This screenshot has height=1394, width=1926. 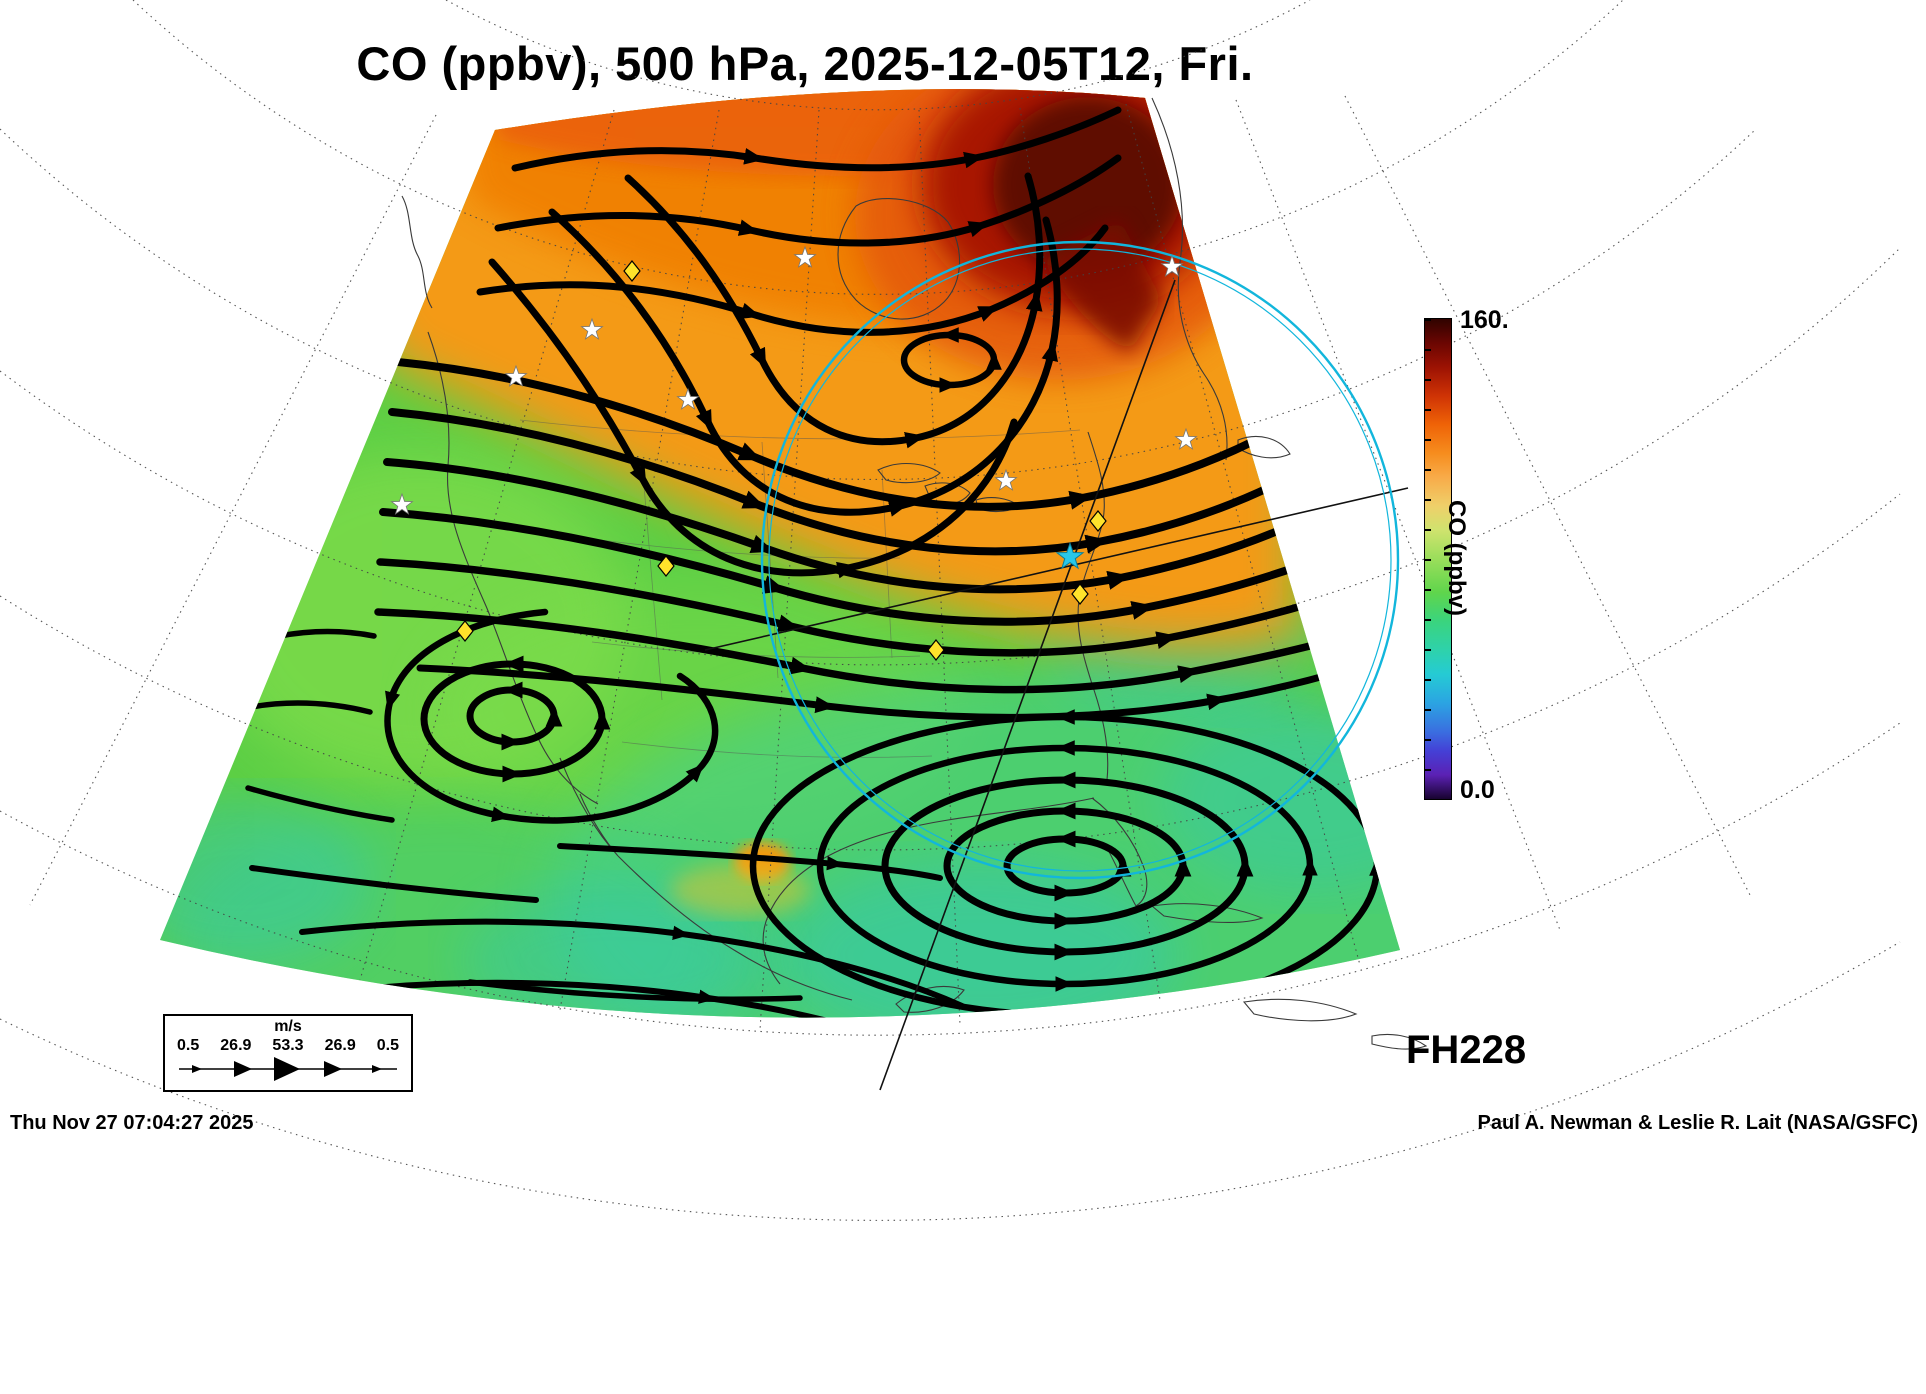 I want to click on wind-legend-value: 53.3, so click(x=288, y=1045).